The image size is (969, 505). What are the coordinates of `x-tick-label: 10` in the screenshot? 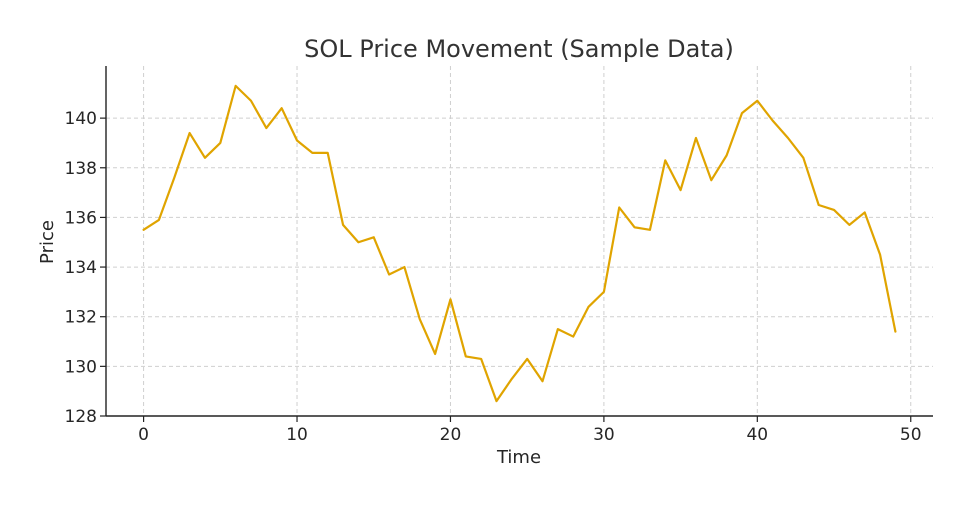 It's located at (297, 435).